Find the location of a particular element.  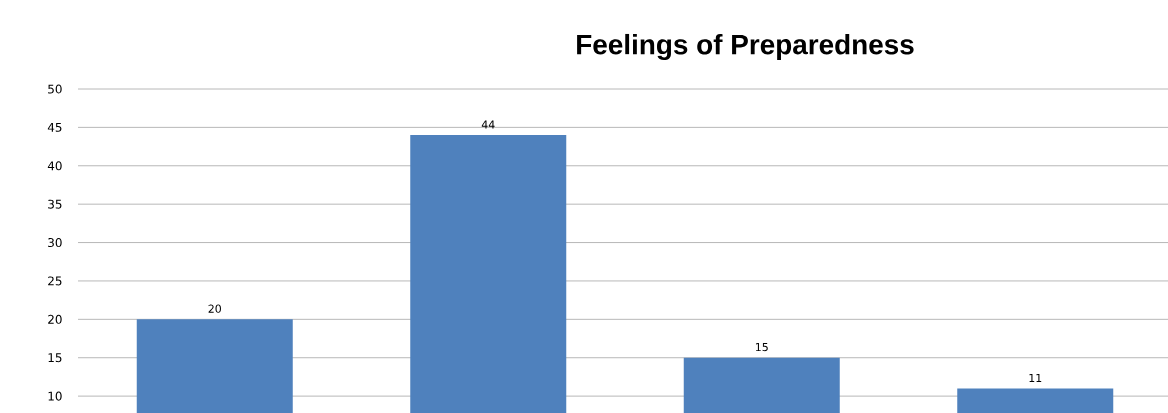

y-tick-label: 25 is located at coordinates (55, 281).